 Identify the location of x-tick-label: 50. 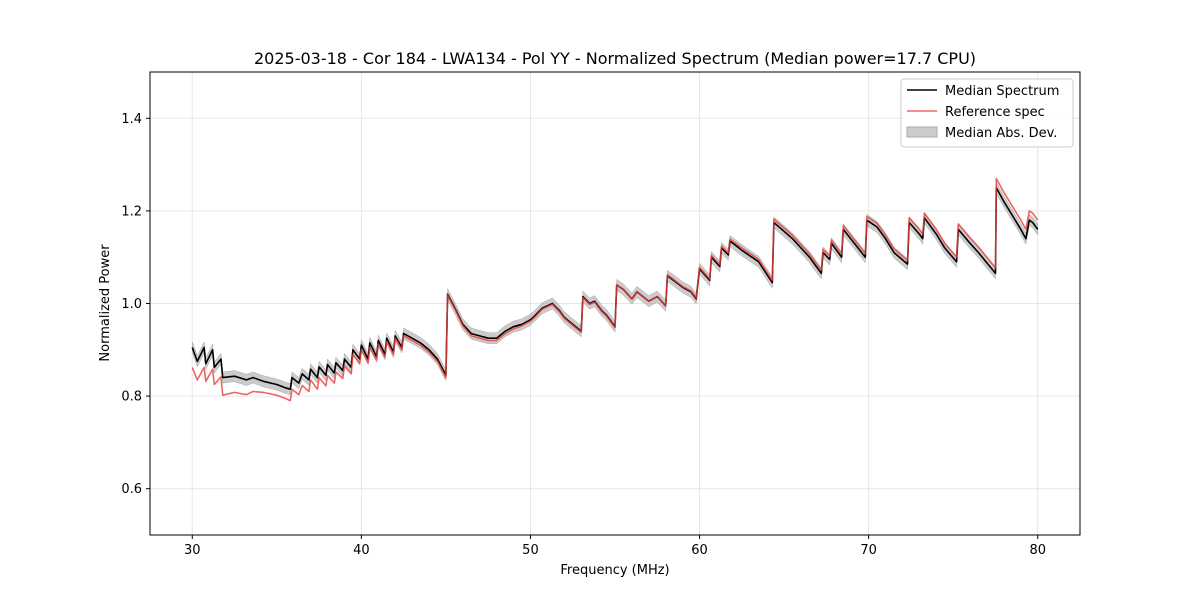
(530, 550).